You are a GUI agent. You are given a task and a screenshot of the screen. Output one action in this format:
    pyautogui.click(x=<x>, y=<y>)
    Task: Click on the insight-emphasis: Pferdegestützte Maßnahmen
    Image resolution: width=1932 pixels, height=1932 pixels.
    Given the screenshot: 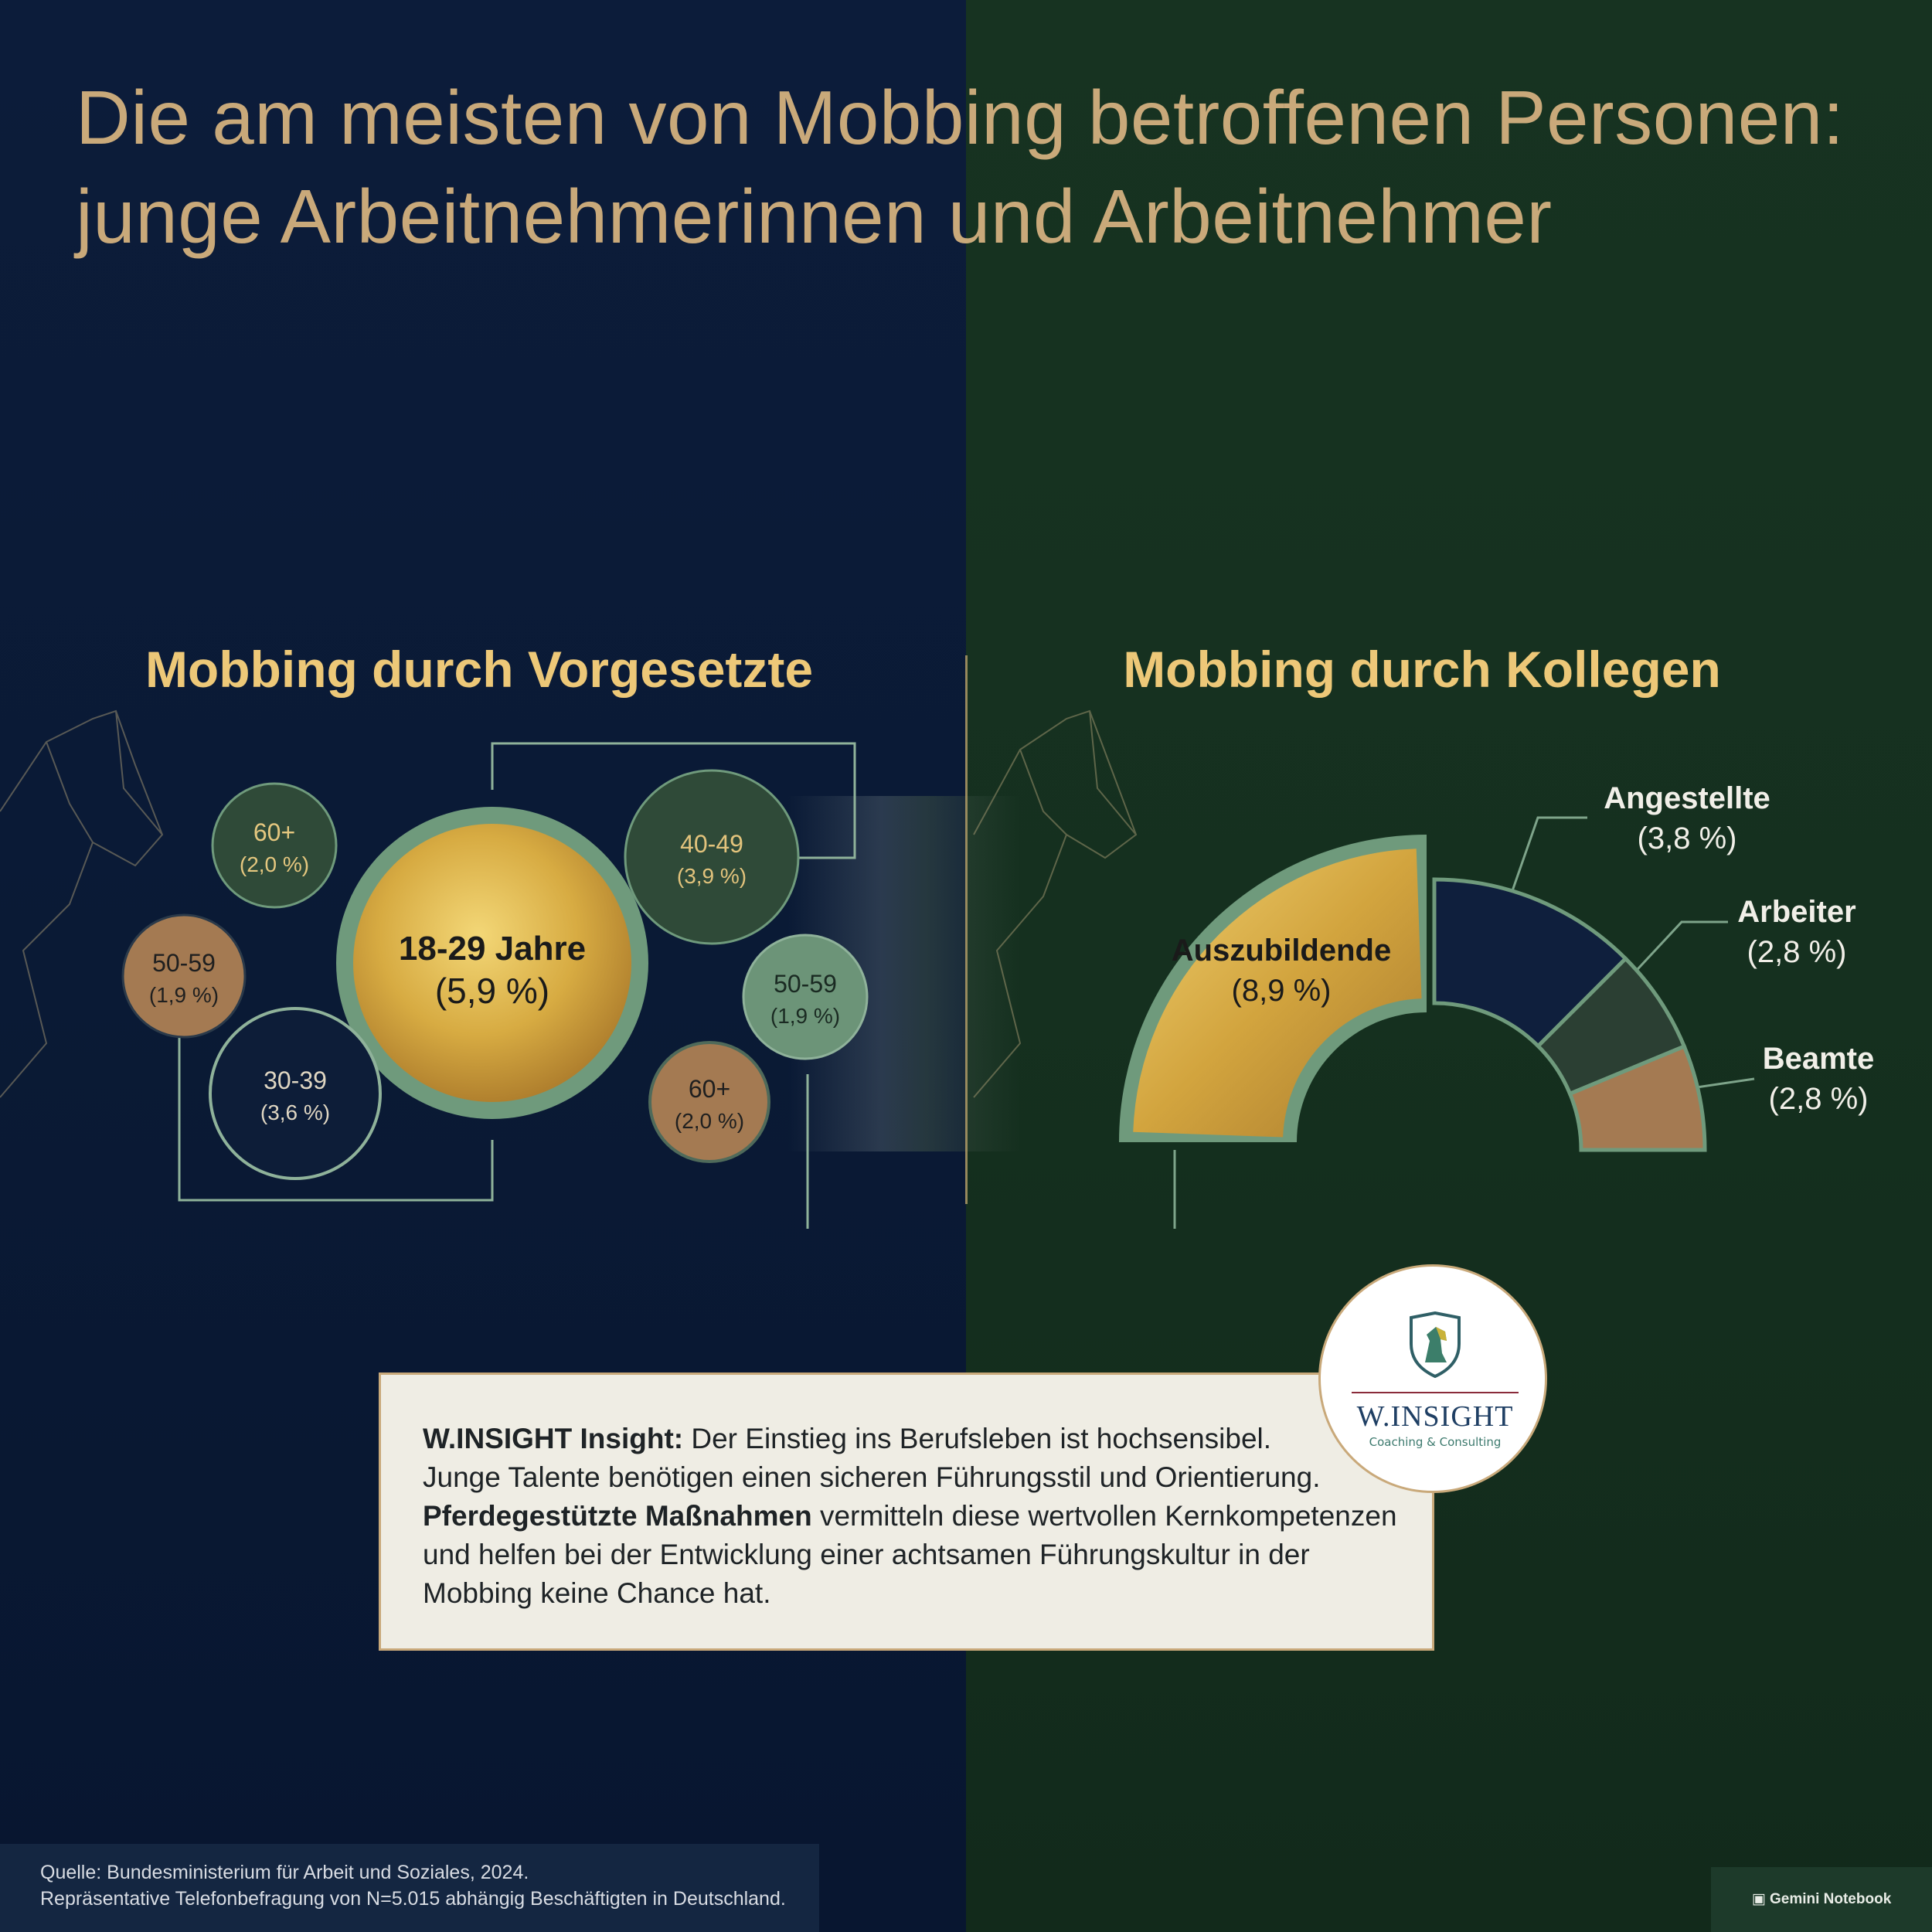 What is the action you would take?
    pyautogui.click(x=617, y=1516)
    